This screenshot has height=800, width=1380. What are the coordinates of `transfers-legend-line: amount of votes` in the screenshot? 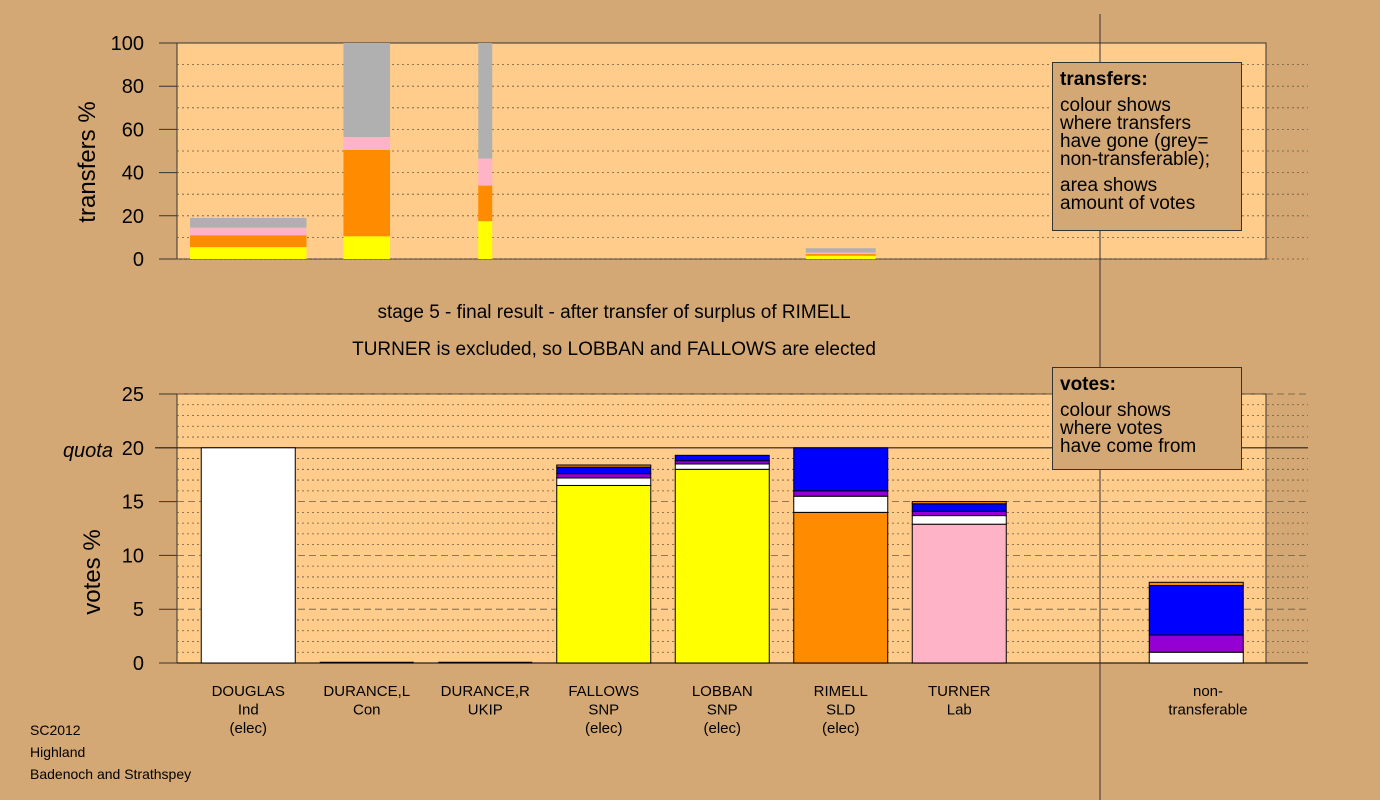 It's located at (1128, 203).